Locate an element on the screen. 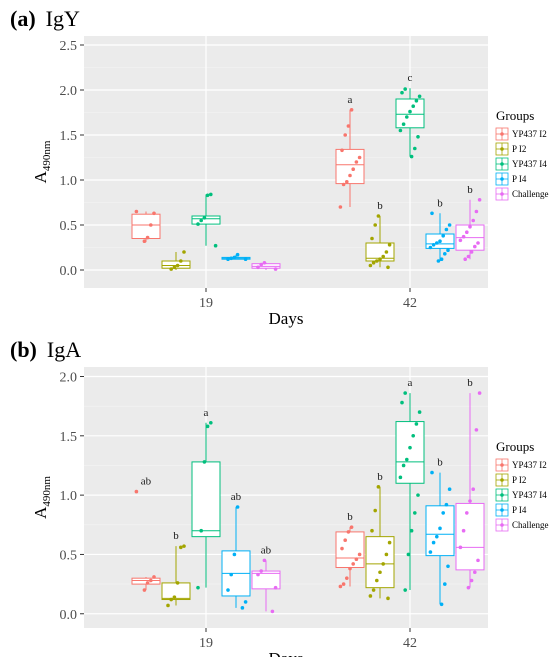 This screenshot has height=657, width=550. box-yp437-i2-day19: ab is located at coordinates (146, 534).